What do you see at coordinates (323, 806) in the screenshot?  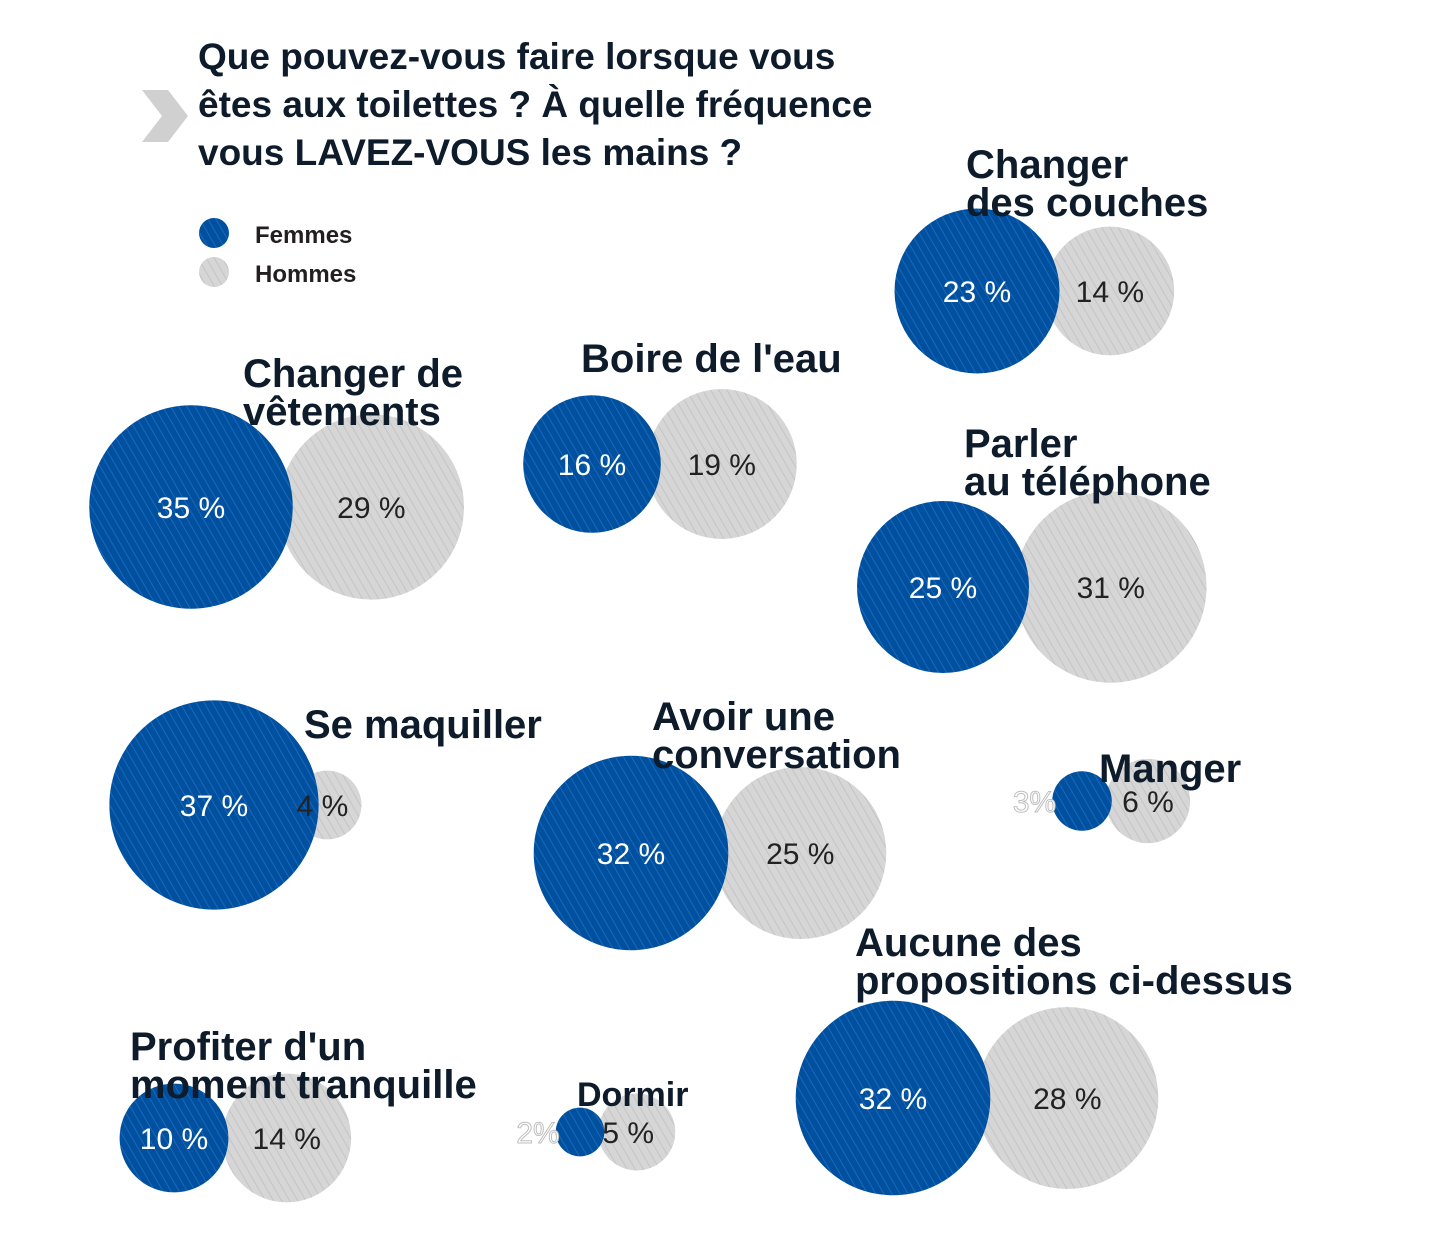 I see `value-hommes-maquiller: 4 %` at bounding box center [323, 806].